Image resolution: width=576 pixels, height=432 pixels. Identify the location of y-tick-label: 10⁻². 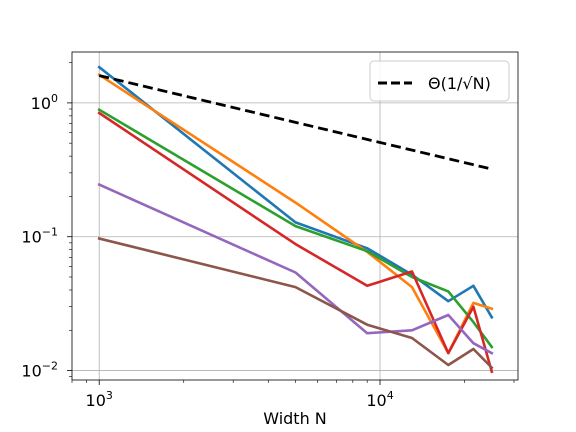
(39, 370).